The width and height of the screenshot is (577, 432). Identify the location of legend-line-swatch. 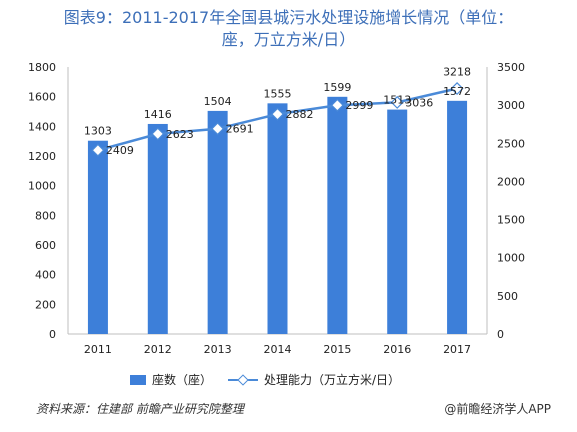
(243, 379).